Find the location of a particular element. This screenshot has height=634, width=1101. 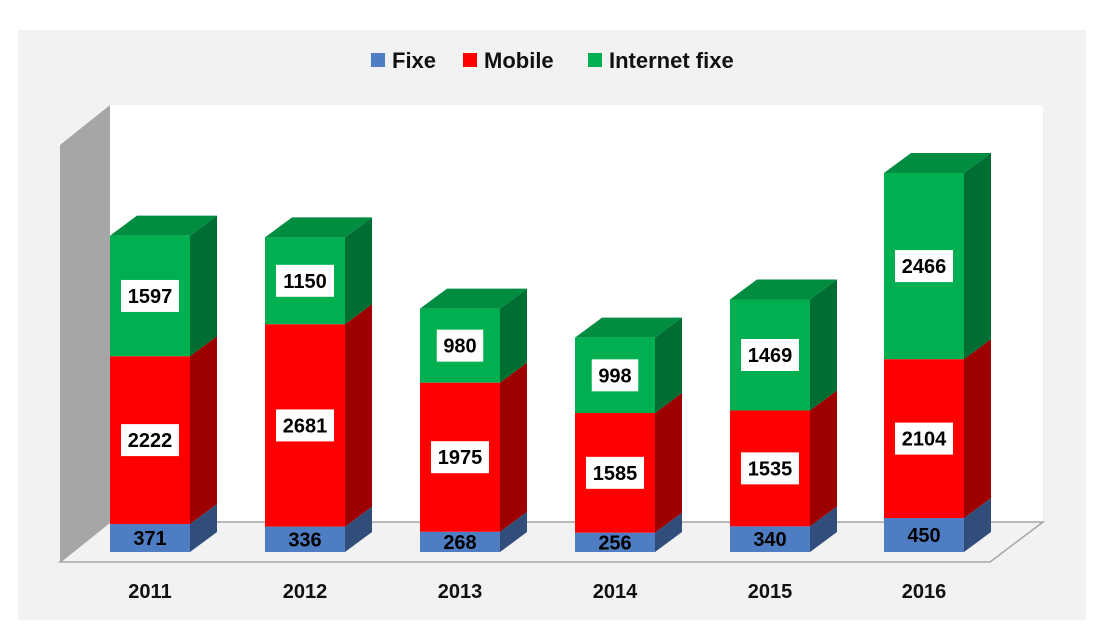

data-label-mobile-2016-box is located at coordinates (924, 438).